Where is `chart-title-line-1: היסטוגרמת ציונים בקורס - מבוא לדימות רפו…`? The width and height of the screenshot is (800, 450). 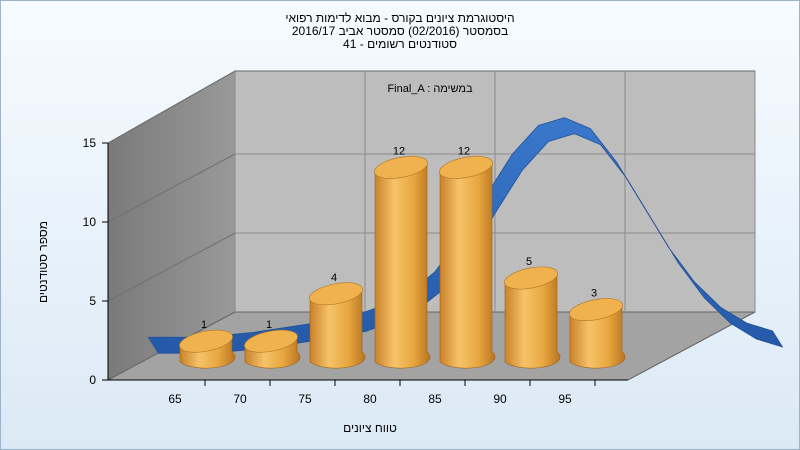 chart-title-line-1: היסטוגרמת ציונים בקורס - מבוא לדימות רפו… is located at coordinates (400, 18).